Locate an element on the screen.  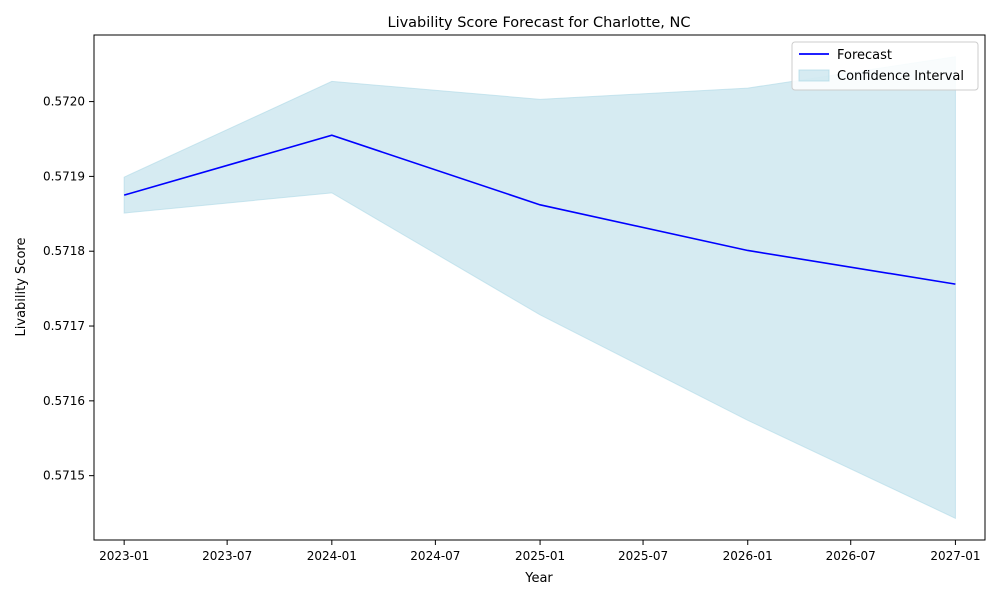
x-tick-label: 2025-07 is located at coordinates (643, 556).